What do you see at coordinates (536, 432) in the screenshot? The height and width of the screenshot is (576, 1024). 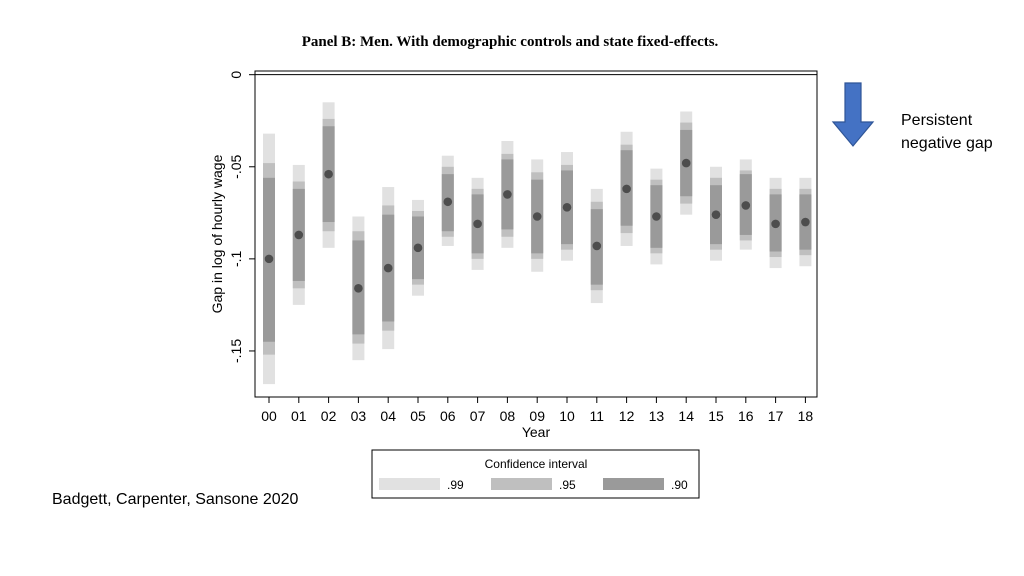 I see `x-axis-label: Year` at bounding box center [536, 432].